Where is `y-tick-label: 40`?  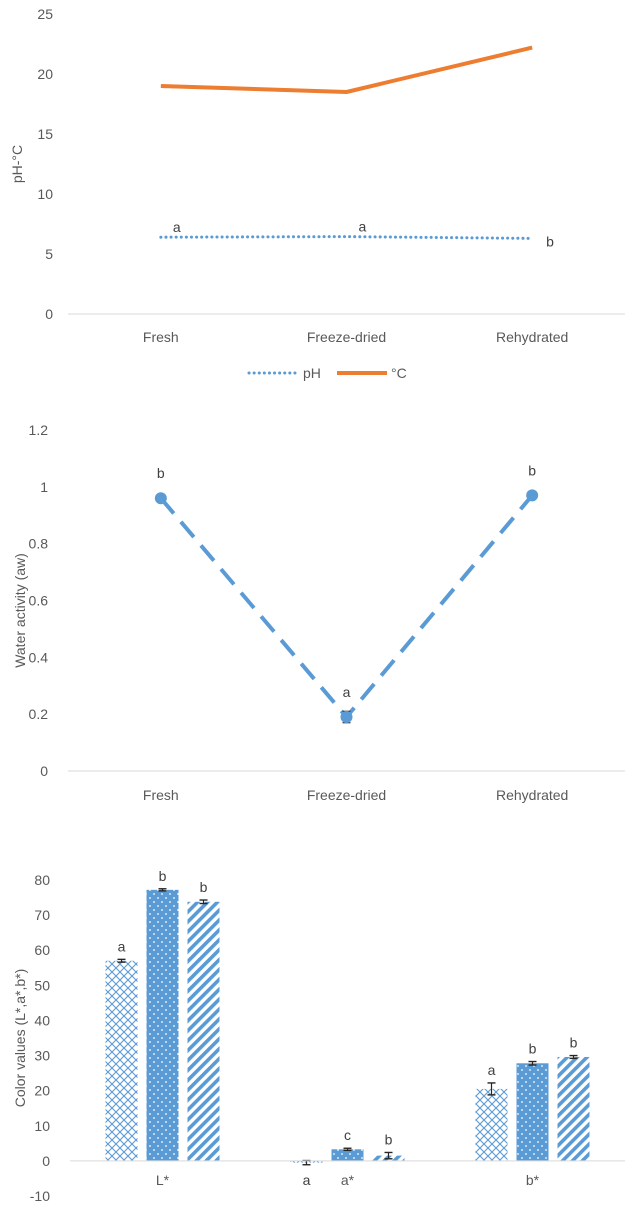 y-tick-label: 40 is located at coordinates (42, 1020).